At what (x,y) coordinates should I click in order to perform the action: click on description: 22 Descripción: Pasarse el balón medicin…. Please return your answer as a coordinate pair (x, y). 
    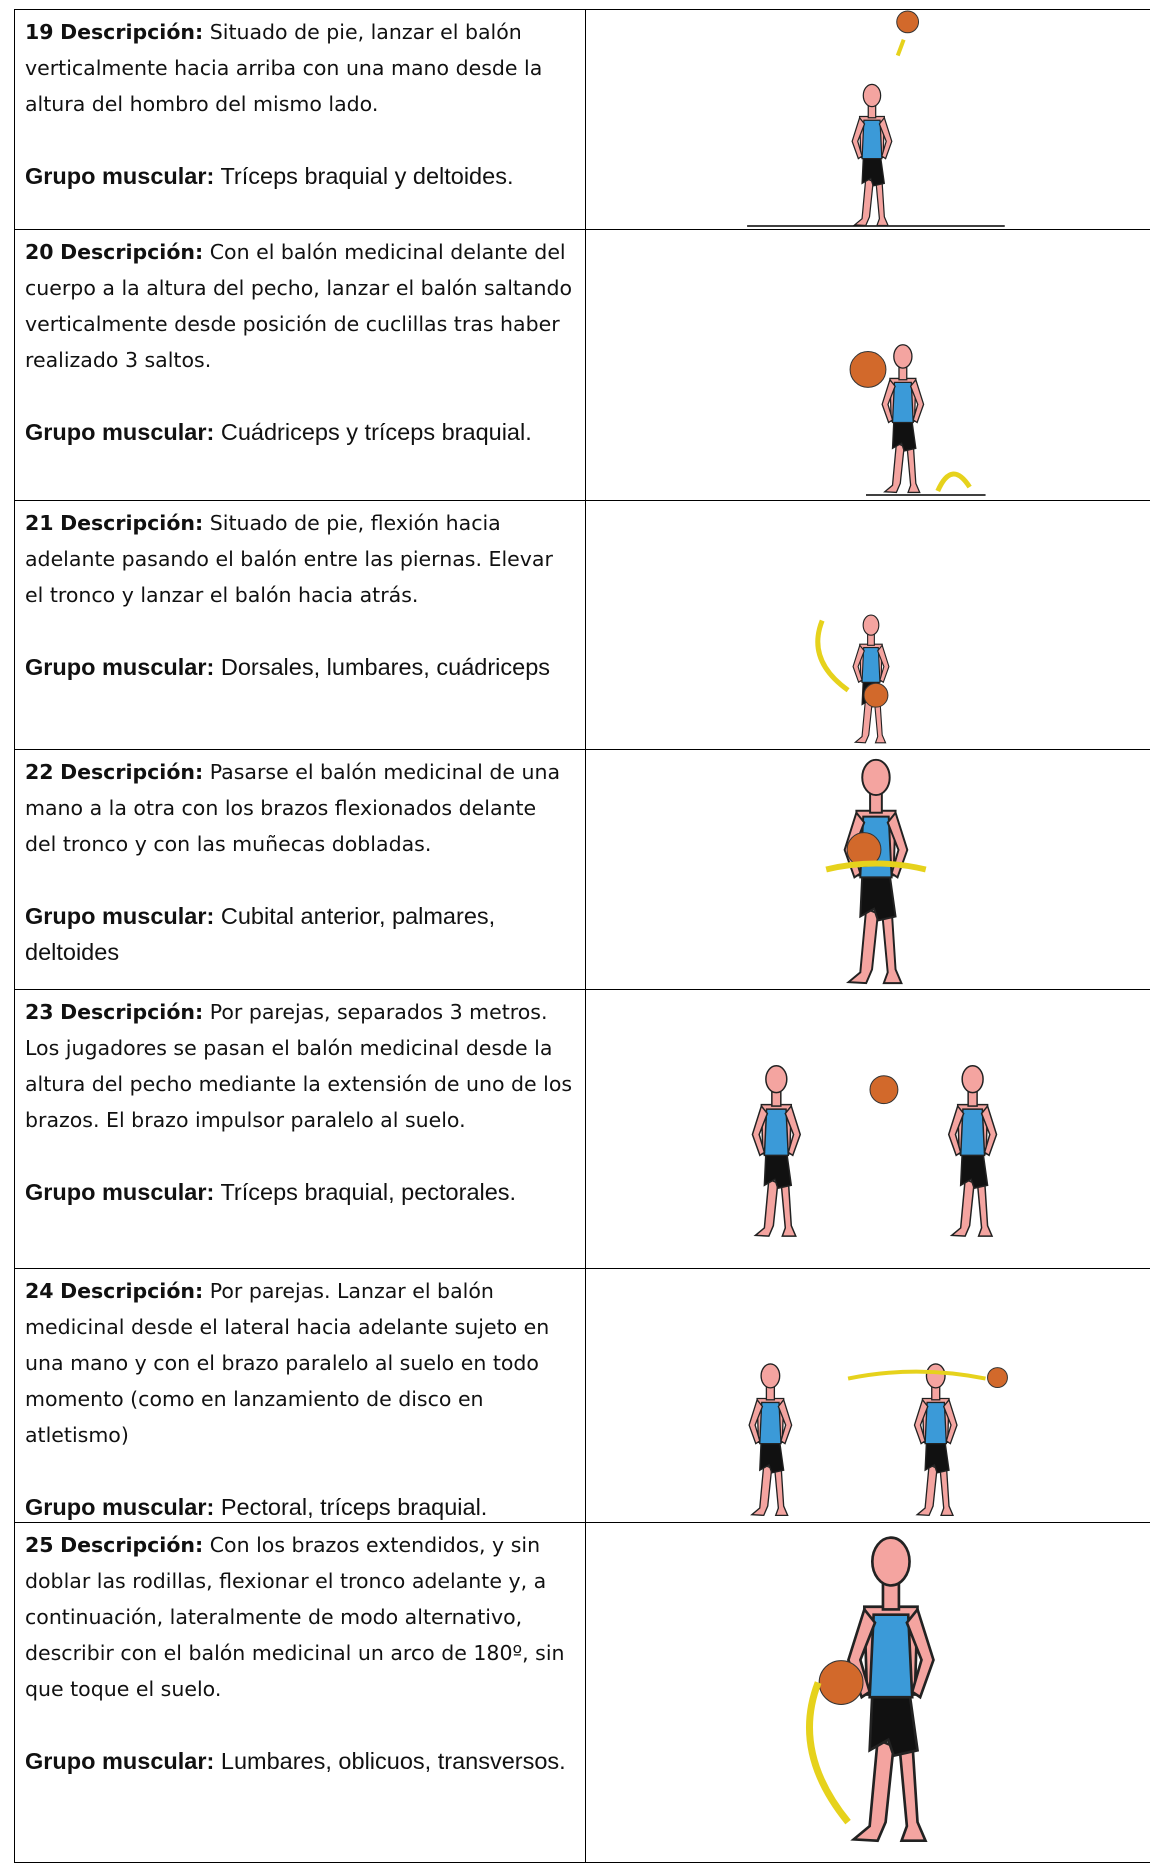
    Looking at the image, I should click on (299, 808).